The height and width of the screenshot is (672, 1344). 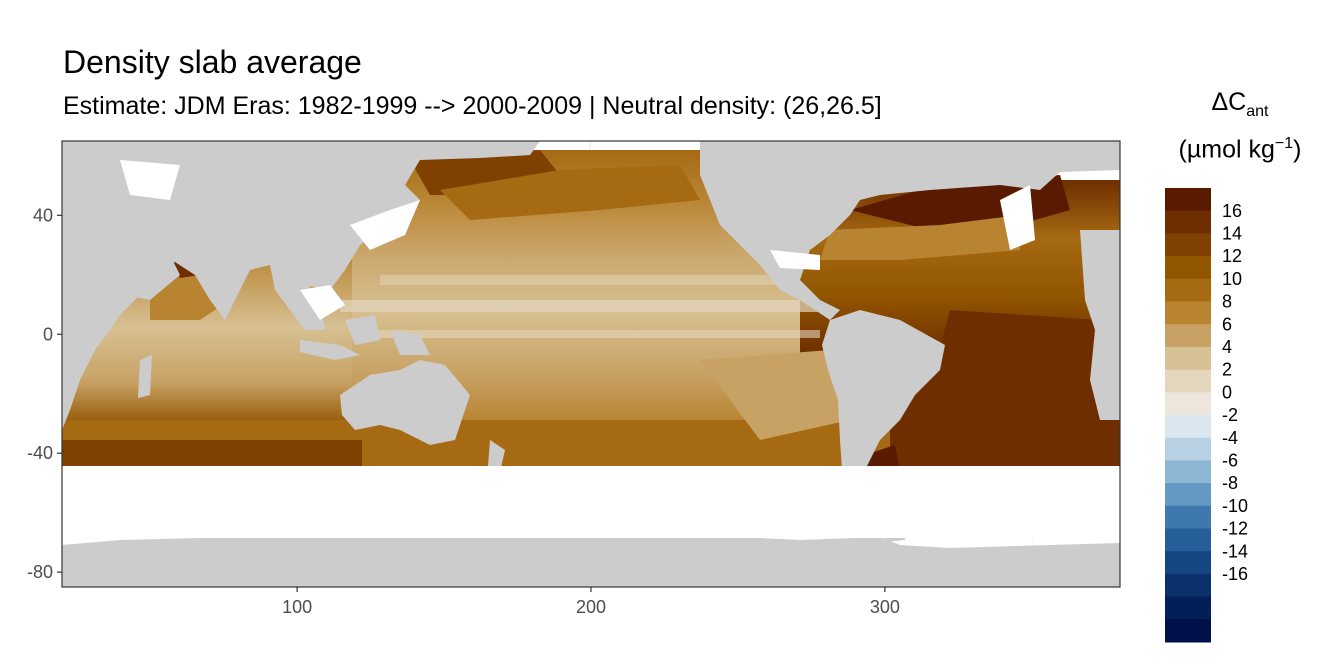 I want to click on x-tick-label: 200, so click(x=591, y=607).